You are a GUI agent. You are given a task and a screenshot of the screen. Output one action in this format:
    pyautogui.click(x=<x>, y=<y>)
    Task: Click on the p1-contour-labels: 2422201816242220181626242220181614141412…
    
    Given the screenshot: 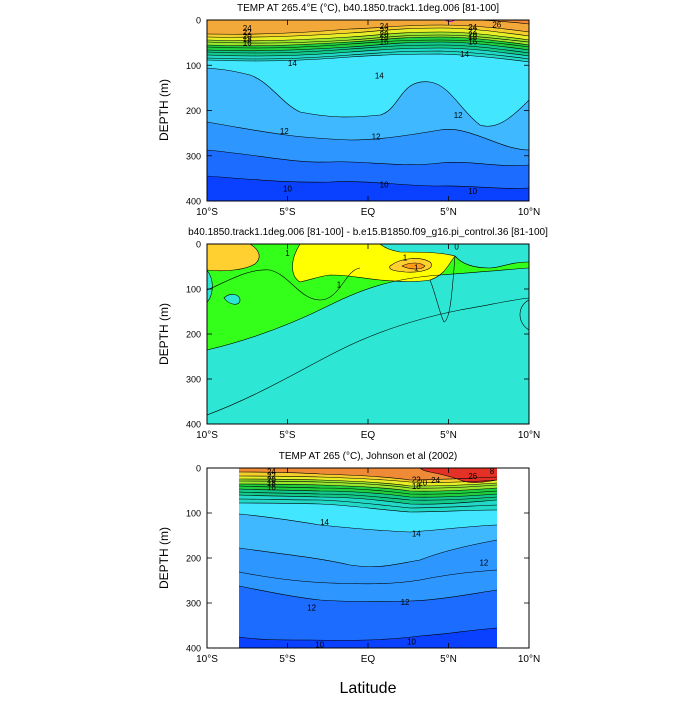 What is the action you would take?
    pyautogui.click(x=372, y=109)
    